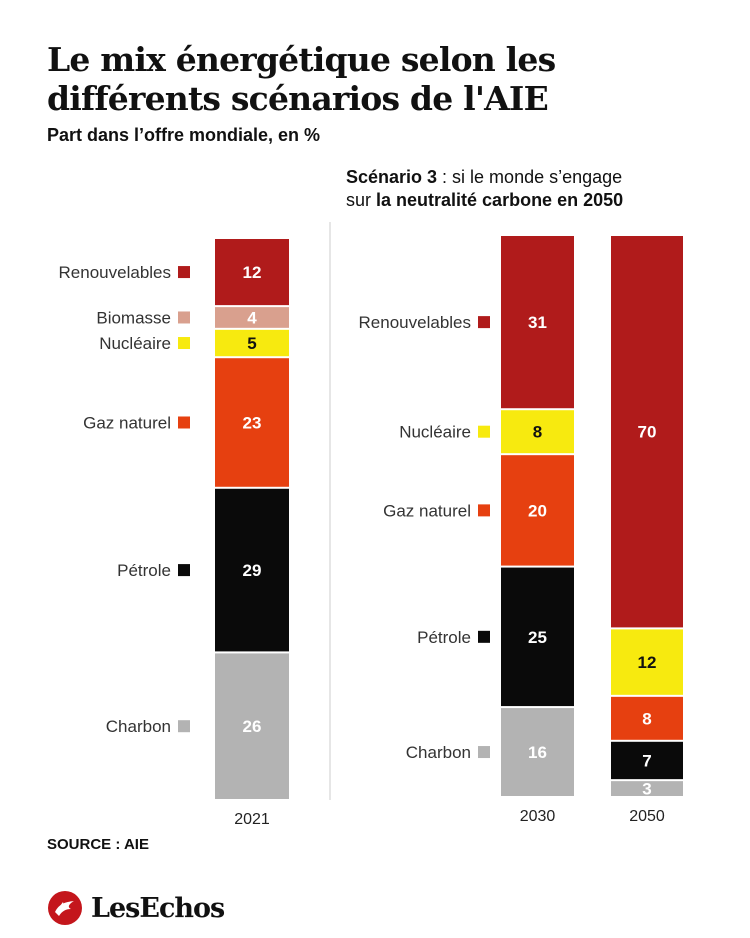 Image resolution: width=750 pixels, height=938 pixels. Describe the element at coordinates (484, 752) in the screenshot. I see `legend-swatch-2030-charbon` at that location.